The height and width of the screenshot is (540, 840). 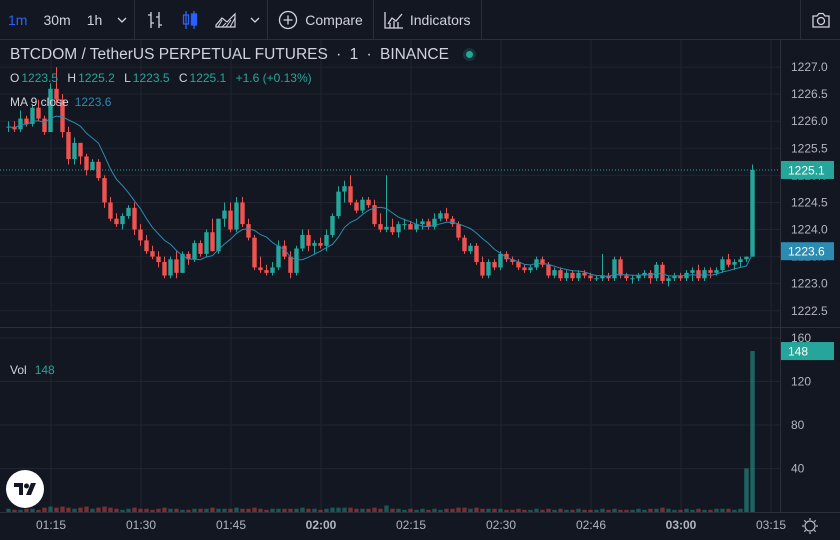 What do you see at coordinates (255, 20) in the screenshot?
I see `chart-type-chevron-down-icon` at bounding box center [255, 20].